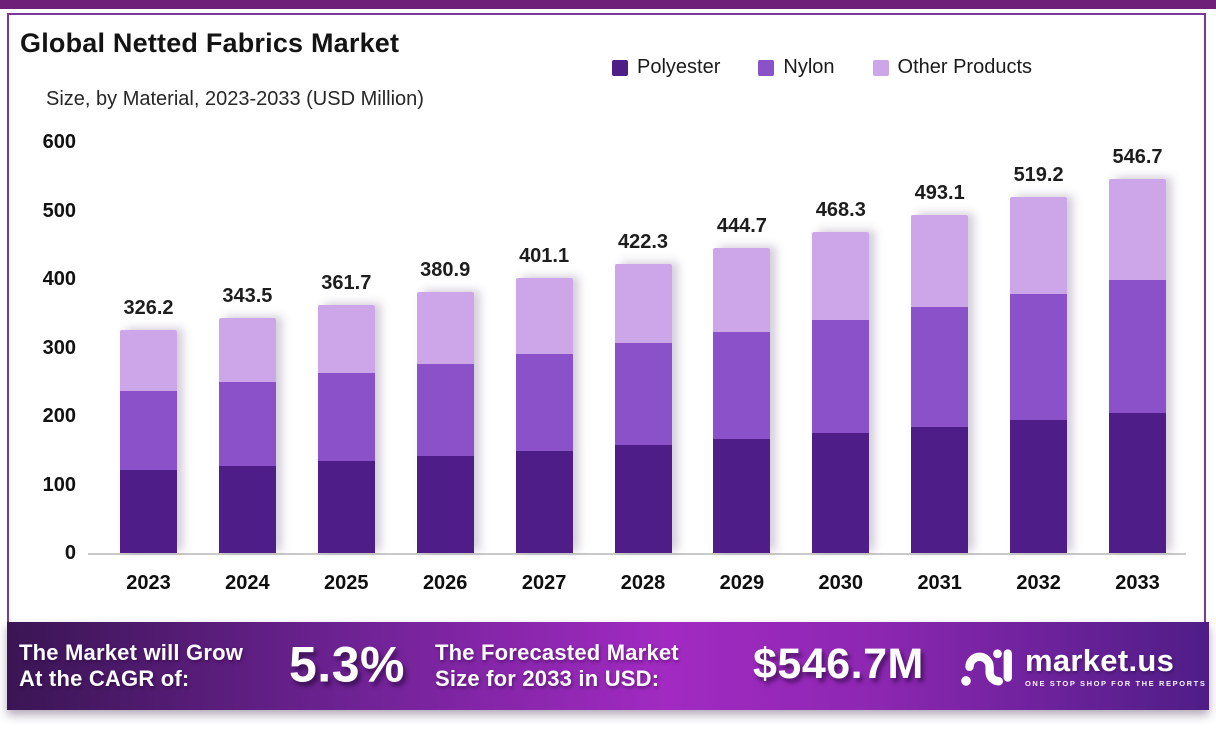 Image resolution: width=1216 pixels, height=732 pixels. I want to click on chart-title: Global Netted Fabrics Market, so click(210, 43).